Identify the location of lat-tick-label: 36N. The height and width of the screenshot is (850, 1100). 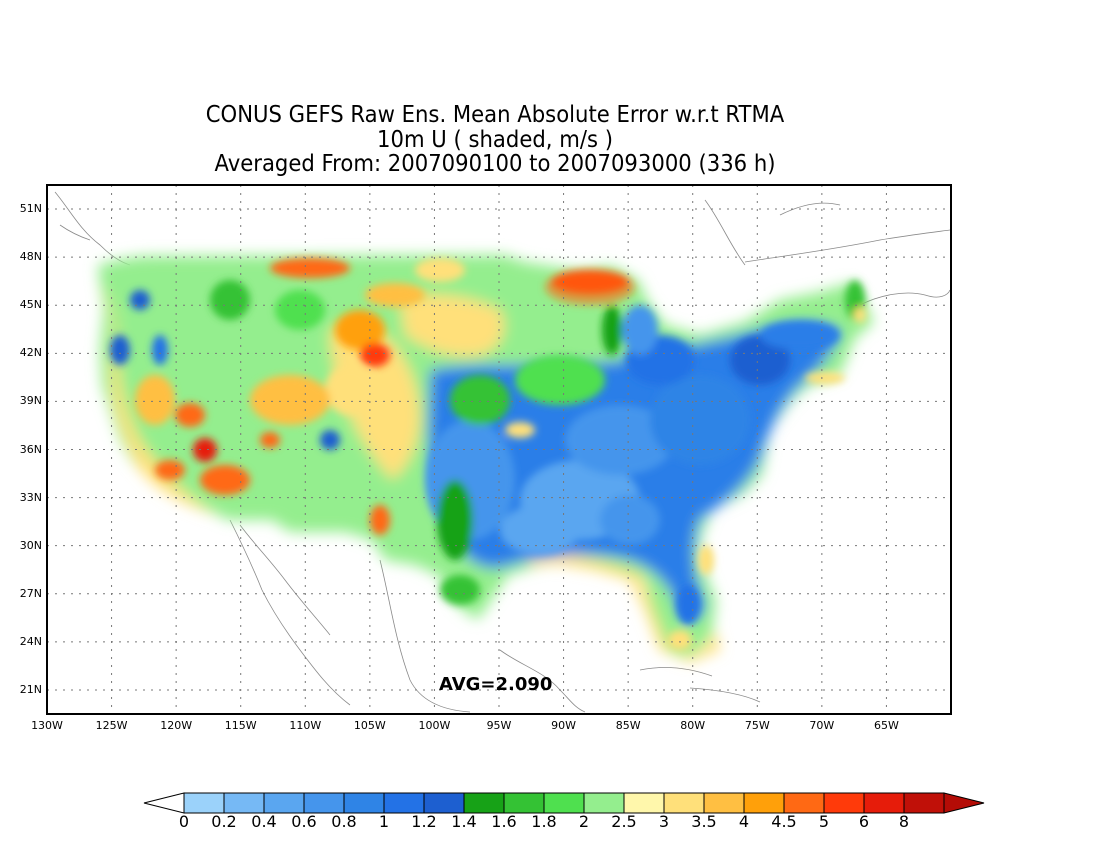
(30, 449).